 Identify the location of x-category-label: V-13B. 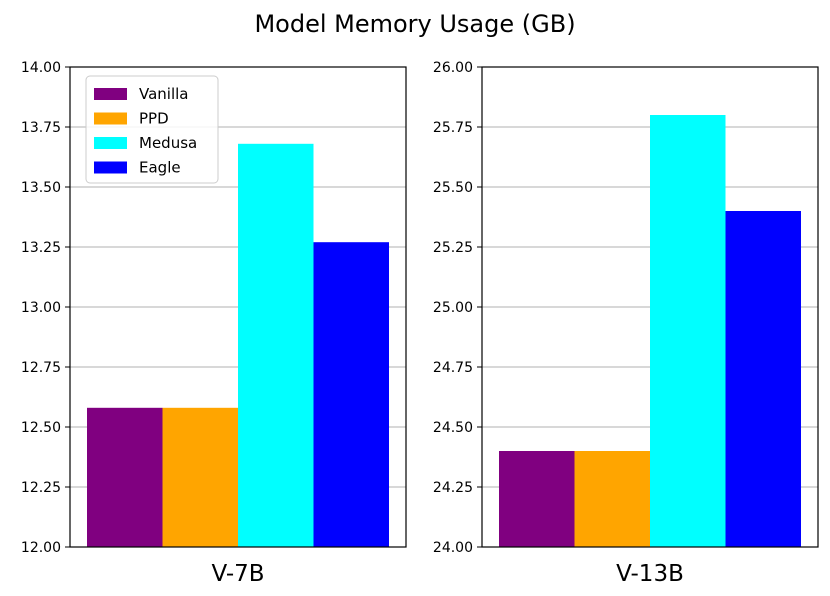
(650, 574).